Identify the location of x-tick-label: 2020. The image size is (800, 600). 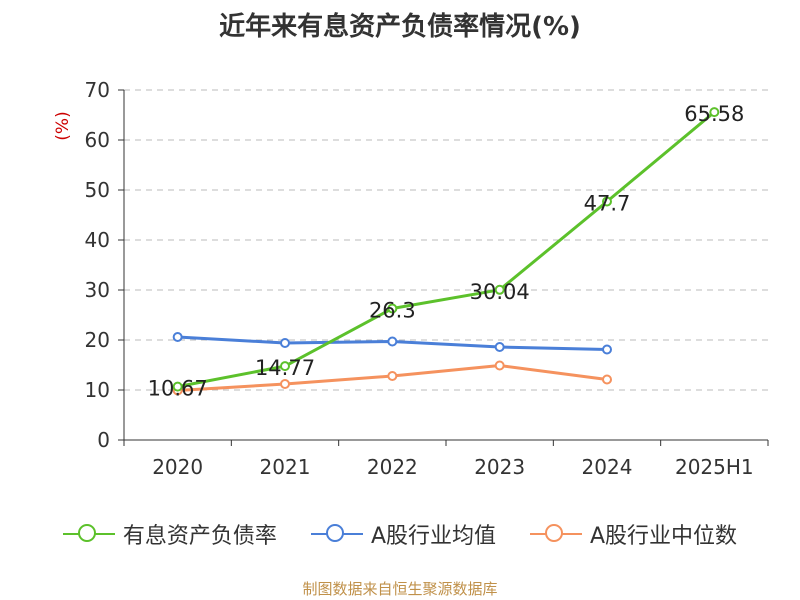
(177, 467).